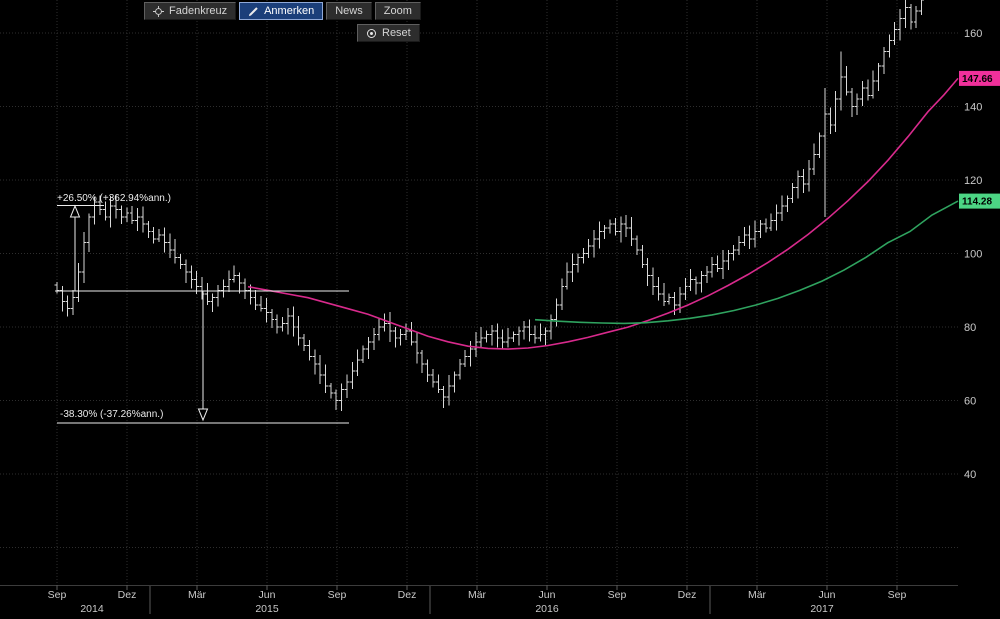  I want to click on x-axis-year-label: 2015, so click(267, 609).